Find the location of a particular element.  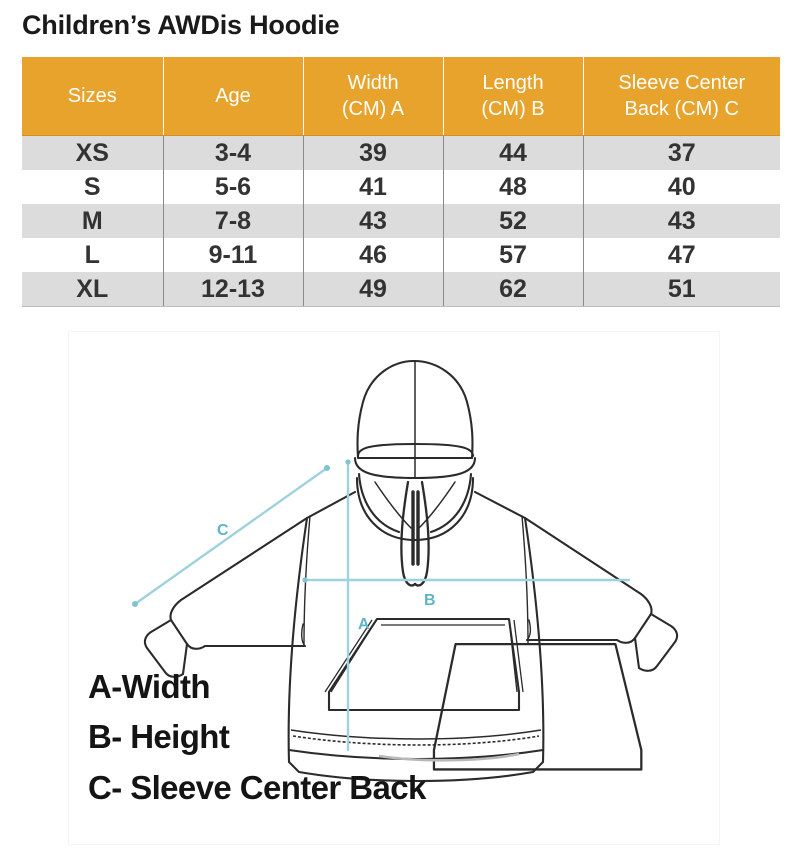

column-header-sleeve: Sleeve Center Back (CM) C is located at coordinates (681, 96).